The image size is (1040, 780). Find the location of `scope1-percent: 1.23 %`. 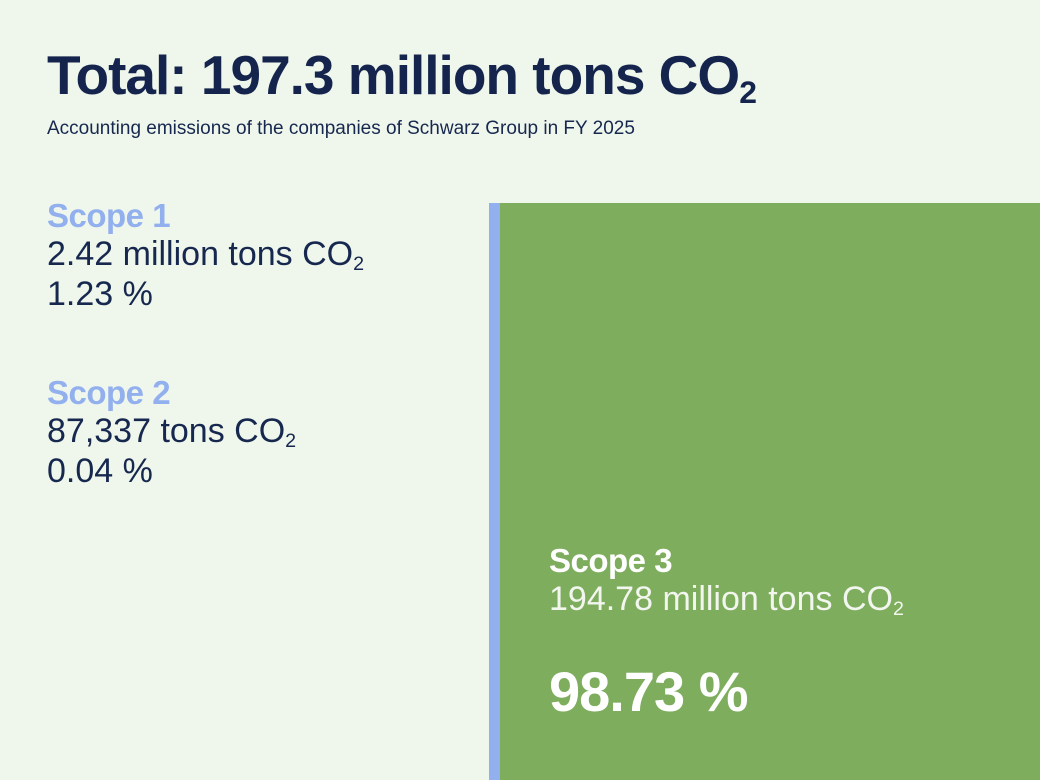

scope1-percent: 1.23 % is located at coordinates (100, 293).